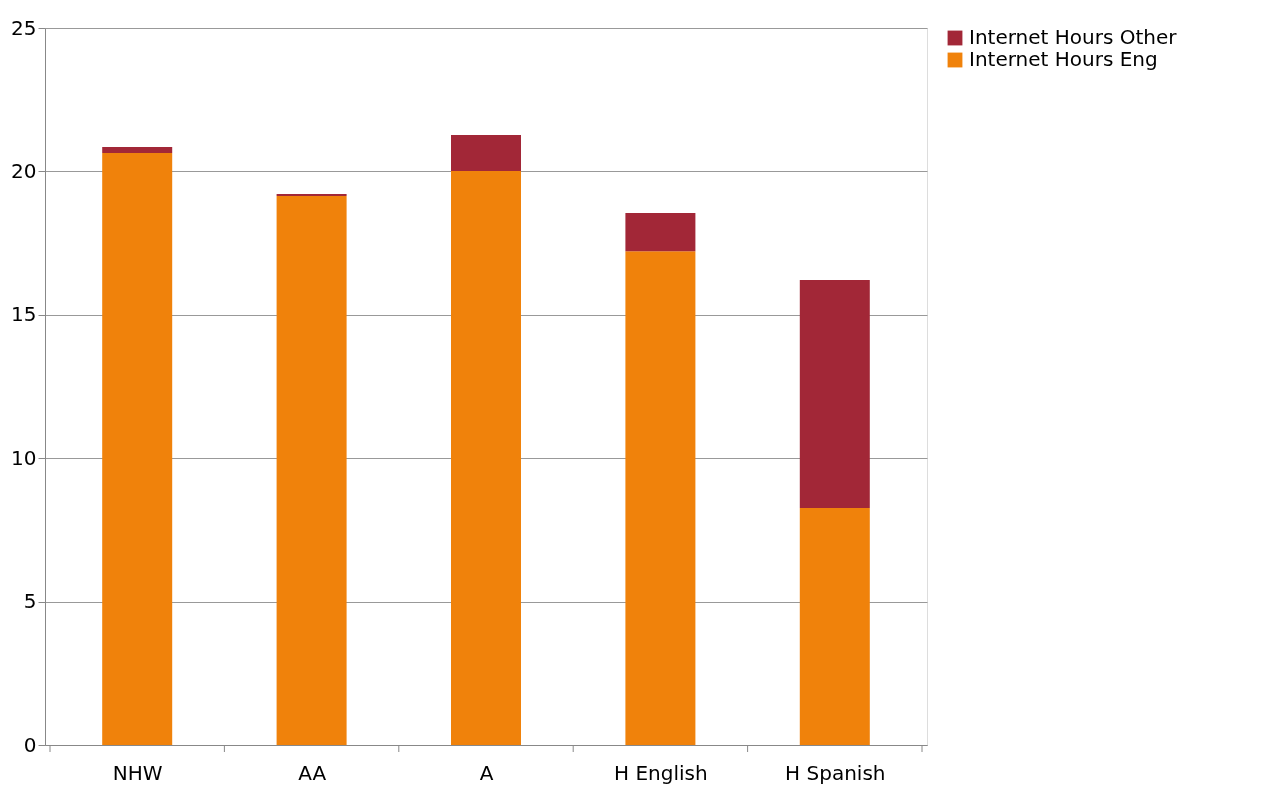 The image size is (1278, 796). Describe the element at coordinates (24, 27) in the screenshot. I see `y-tick-label: 25` at that location.